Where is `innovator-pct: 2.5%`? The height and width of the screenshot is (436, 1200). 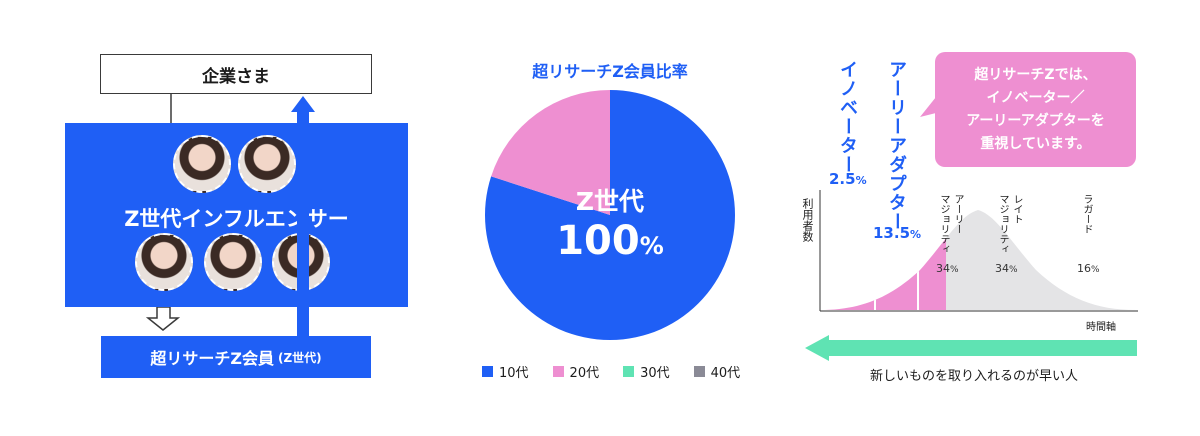 innovator-pct: 2.5% is located at coordinates (848, 179).